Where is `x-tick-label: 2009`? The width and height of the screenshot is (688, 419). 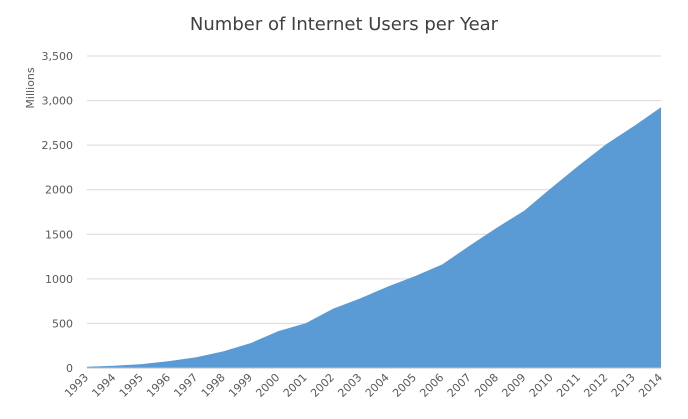
x-tick-label: 2009 is located at coordinates (513, 385).